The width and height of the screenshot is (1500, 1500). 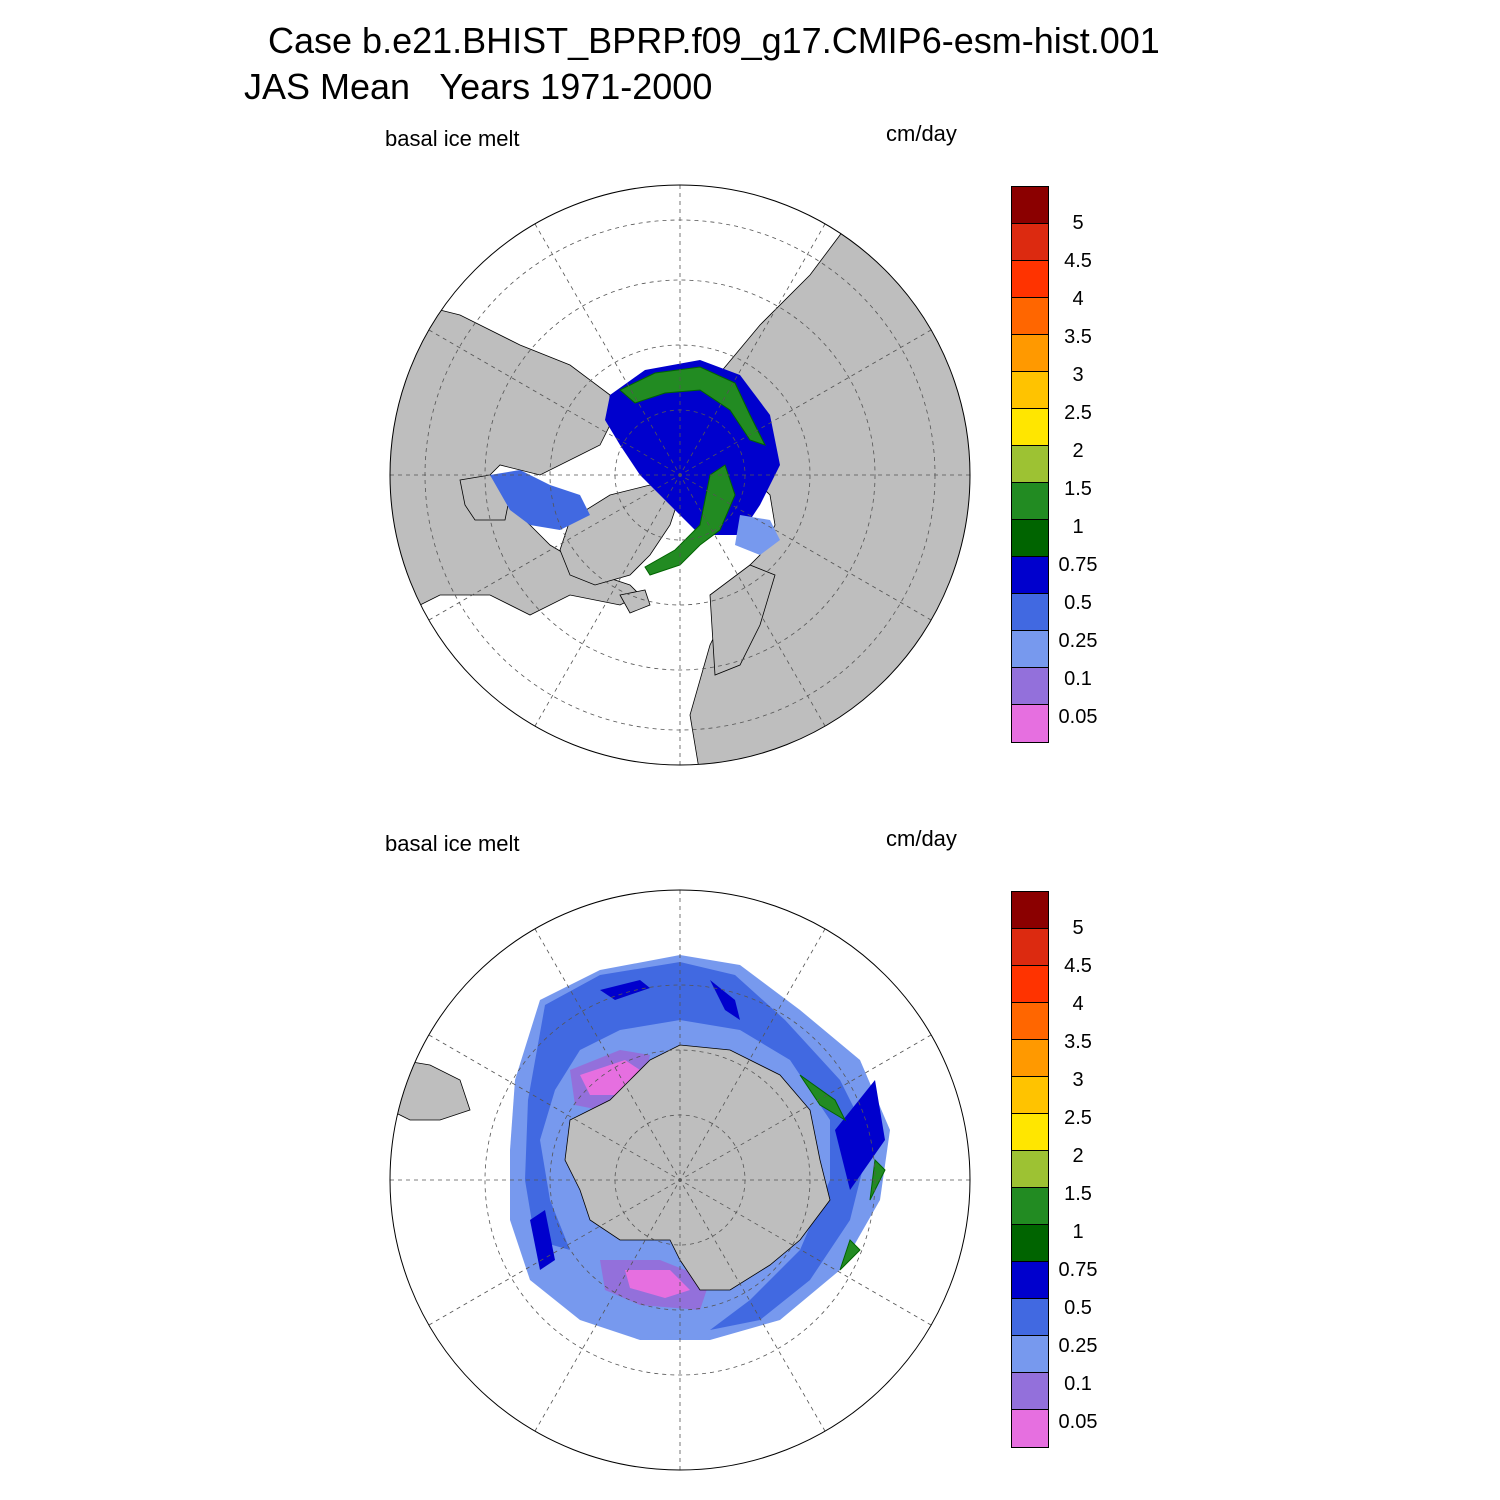 What do you see at coordinates (921, 133) in the screenshot?
I see `panel1-units-label: cm/day` at bounding box center [921, 133].